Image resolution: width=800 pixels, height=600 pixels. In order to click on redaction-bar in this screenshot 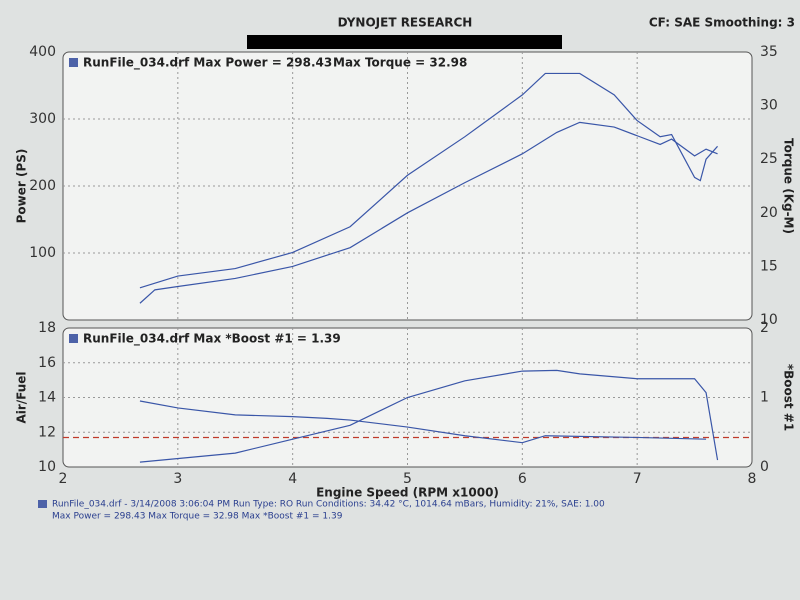, I will do `click(404, 42)`.